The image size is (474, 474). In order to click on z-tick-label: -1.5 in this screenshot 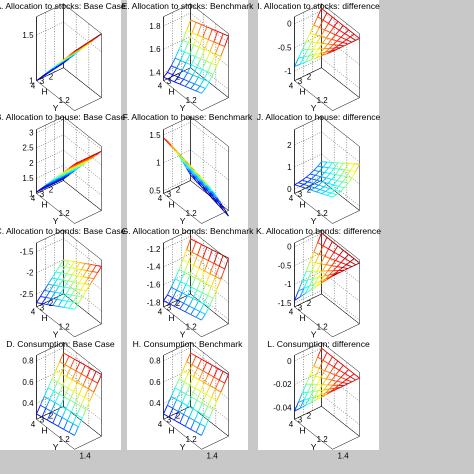, I will do `click(27, 251)`.